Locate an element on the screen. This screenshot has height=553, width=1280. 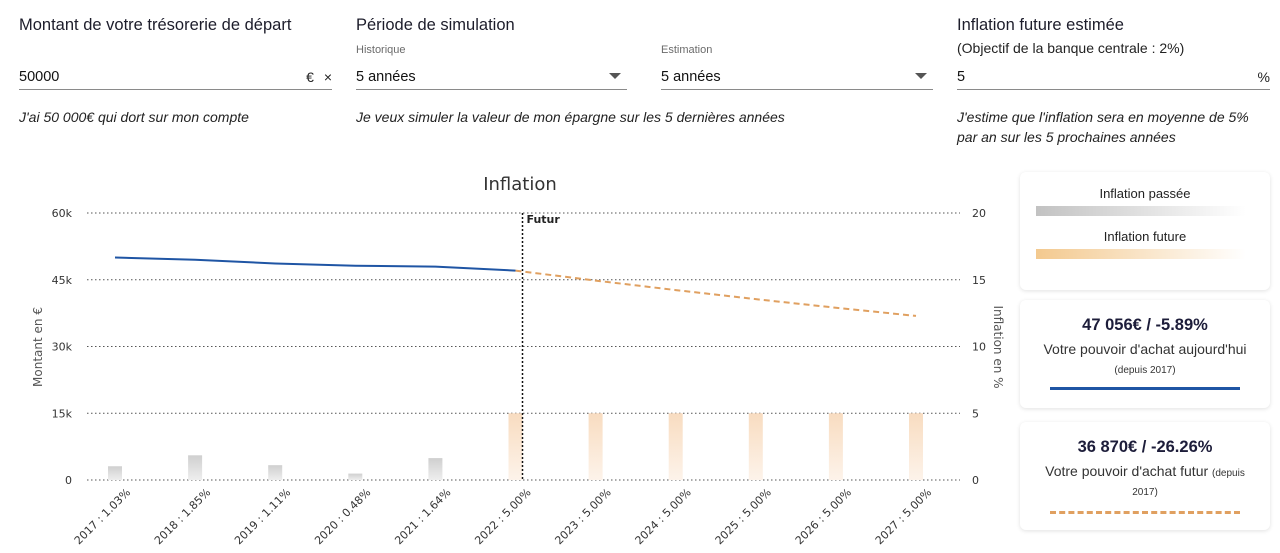
x-tick-label: 2023 : 5.00% is located at coordinates (582, 516).